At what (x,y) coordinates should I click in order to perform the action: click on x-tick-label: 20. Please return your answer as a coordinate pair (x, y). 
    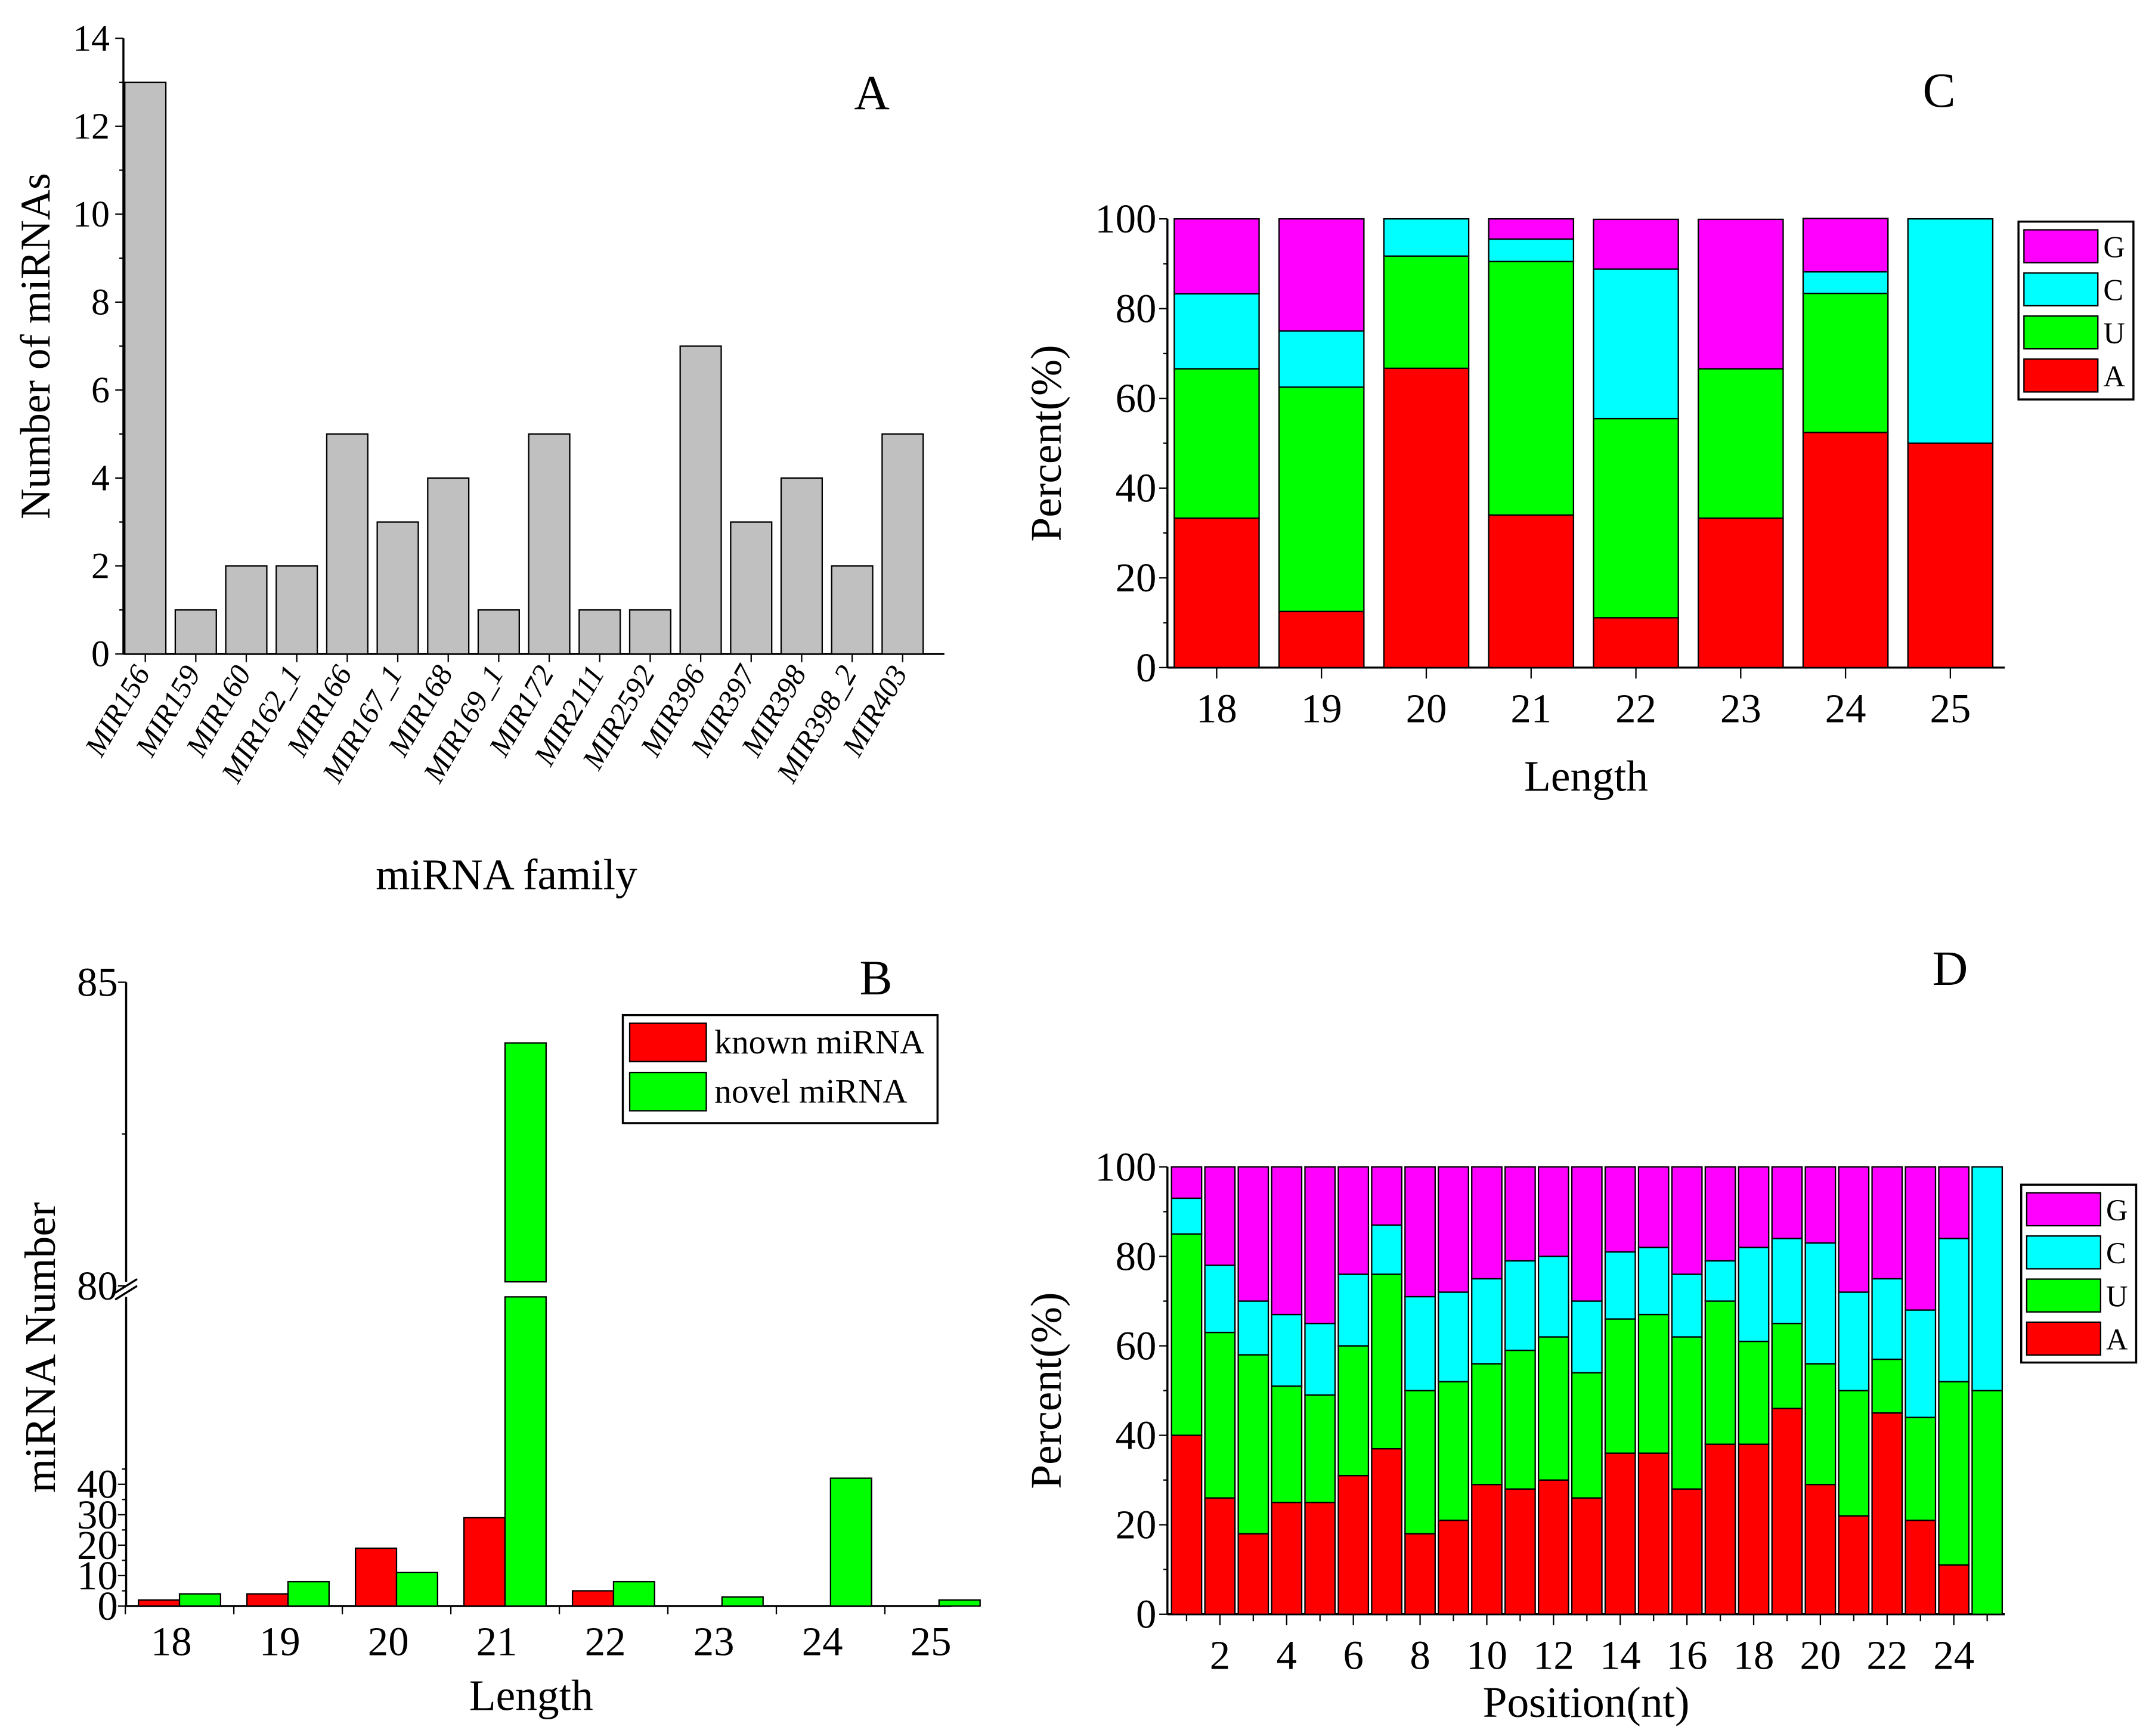
    Looking at the image, I should click on (1820, 1655).